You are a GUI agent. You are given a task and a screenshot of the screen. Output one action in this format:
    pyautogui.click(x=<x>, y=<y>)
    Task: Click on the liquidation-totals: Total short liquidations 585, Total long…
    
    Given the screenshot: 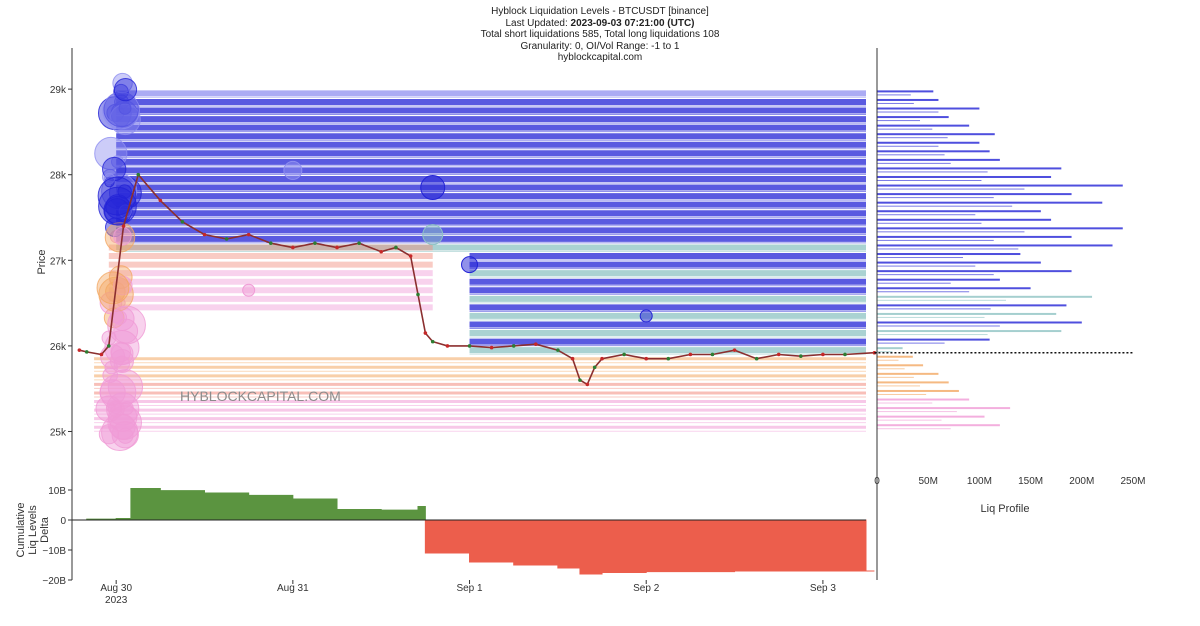 What is the action you would take?
    pyautogui.click(x=600, y=34)
    